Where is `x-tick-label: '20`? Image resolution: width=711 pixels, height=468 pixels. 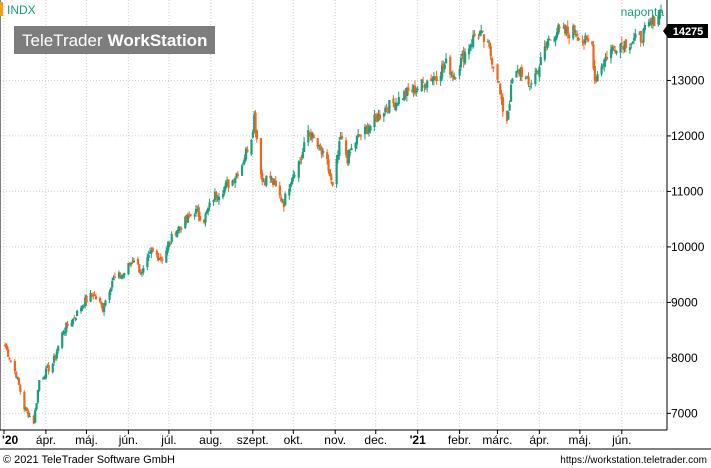
x-tick-label: '20 is located at coordinates (10, 440).